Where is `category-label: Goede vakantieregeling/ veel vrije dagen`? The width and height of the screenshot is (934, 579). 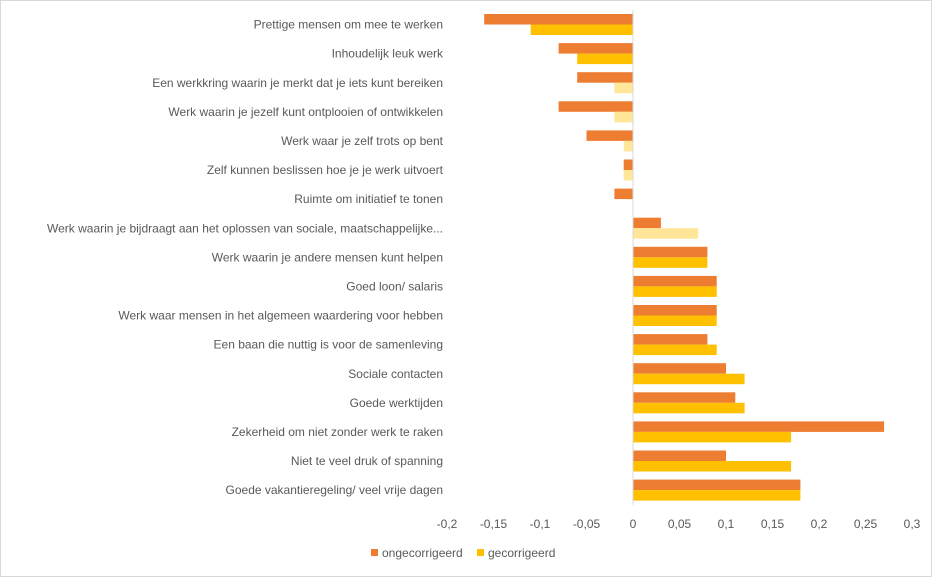 category-label: Goede vakantieregeling/ veel vrije dagen is located at coordinates (334, 490).